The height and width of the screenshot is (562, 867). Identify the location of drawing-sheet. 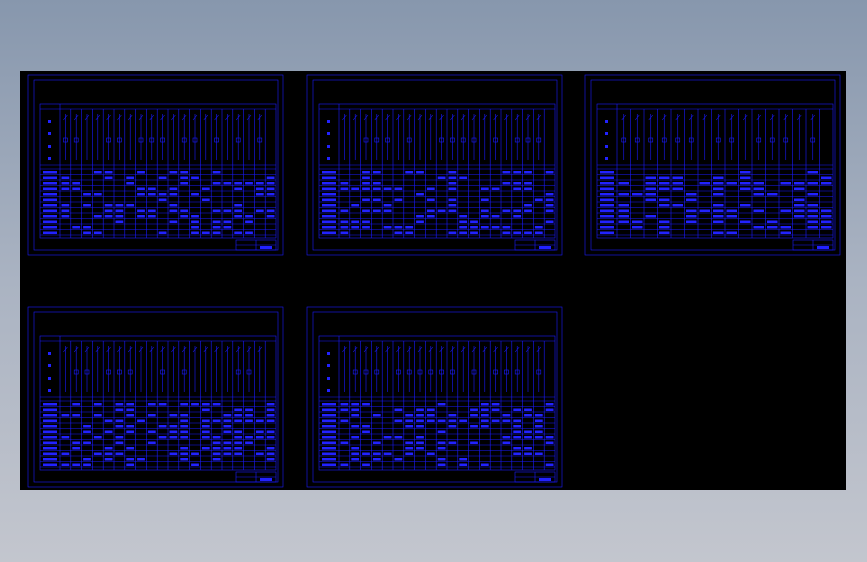
(712, 165).